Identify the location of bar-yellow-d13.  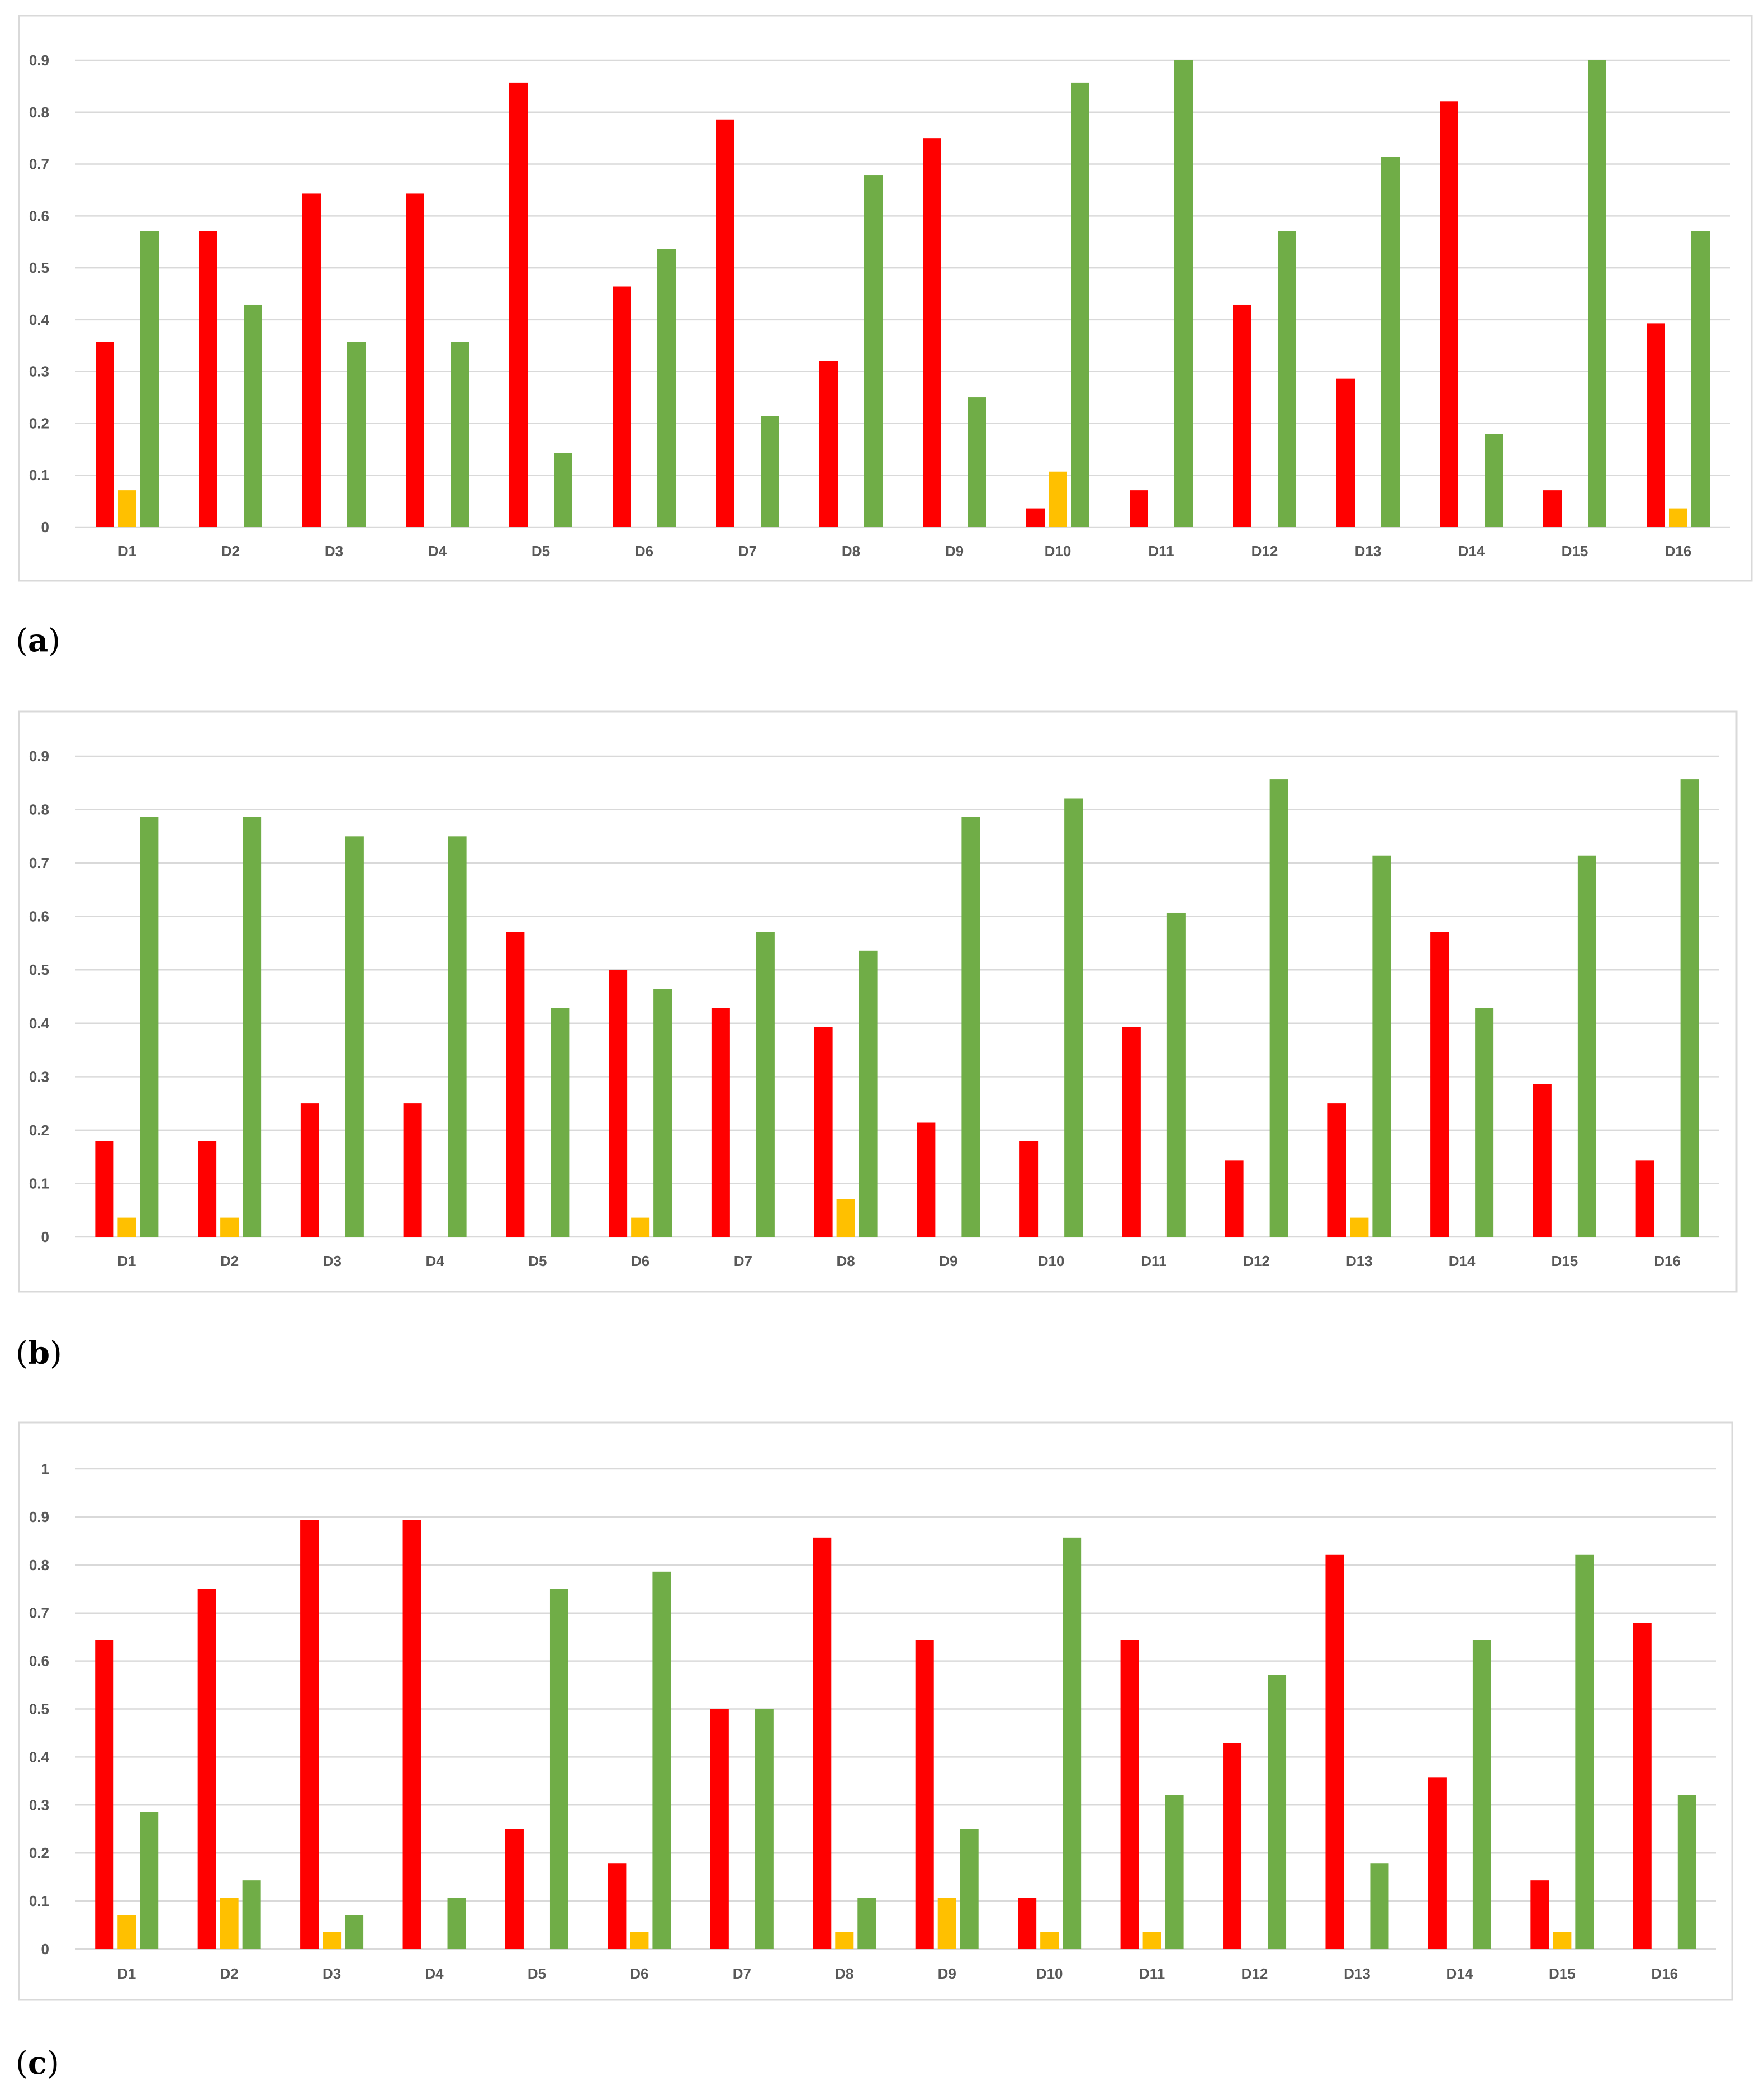
(1359, 1227).